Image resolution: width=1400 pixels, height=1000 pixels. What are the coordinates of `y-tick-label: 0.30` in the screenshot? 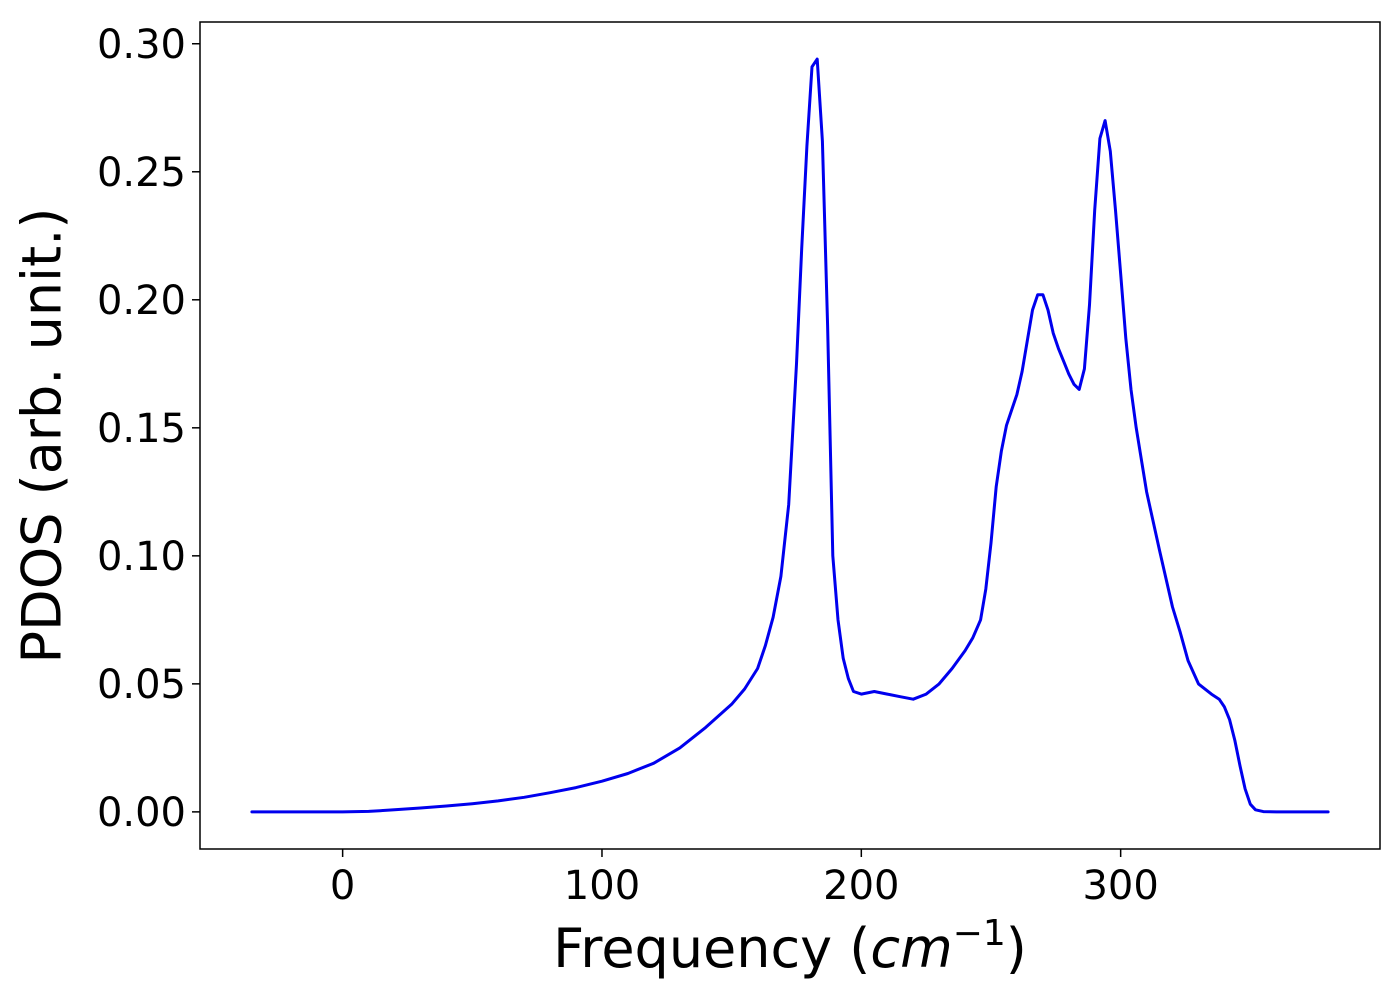 It's located at (141, 45).